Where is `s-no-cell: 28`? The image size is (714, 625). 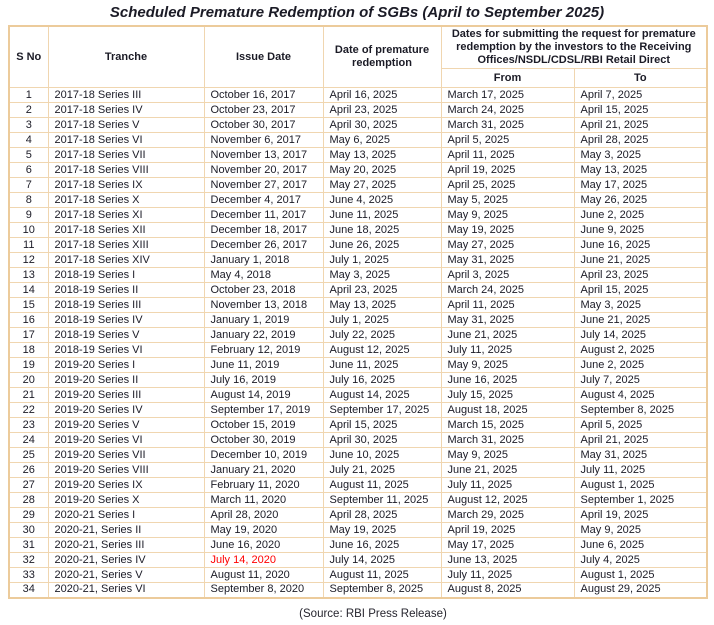 s-no-cell: 28 is located at coordinates (28, 500).